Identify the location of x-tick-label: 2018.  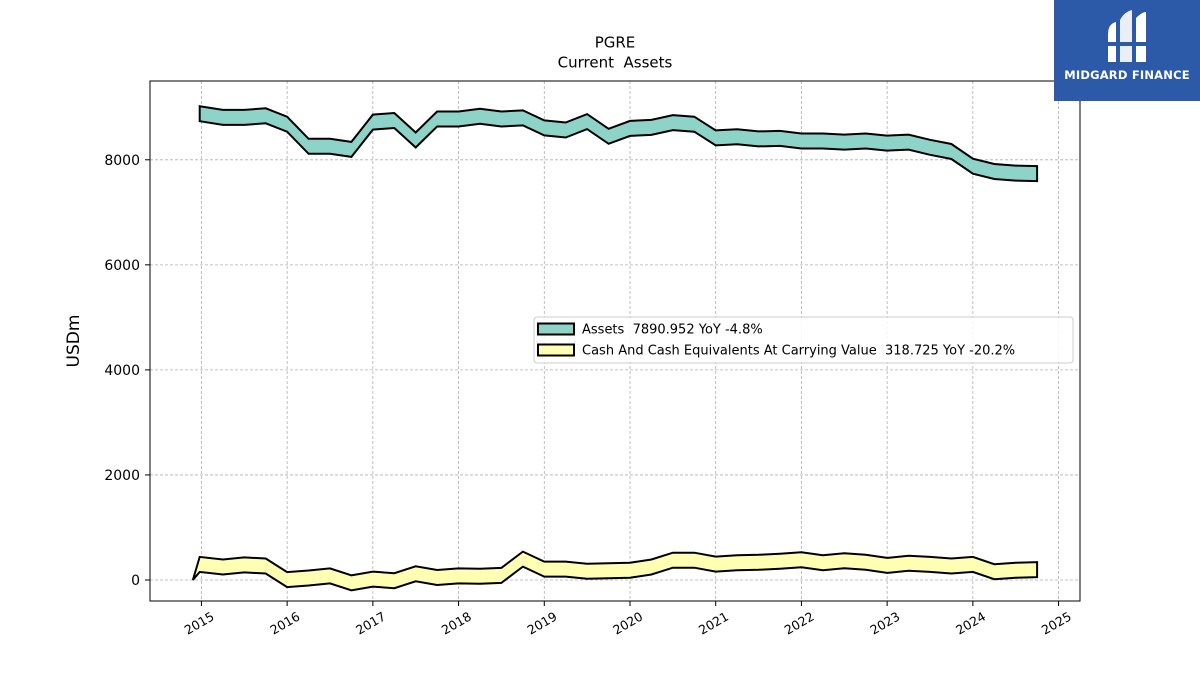
(456, 623).